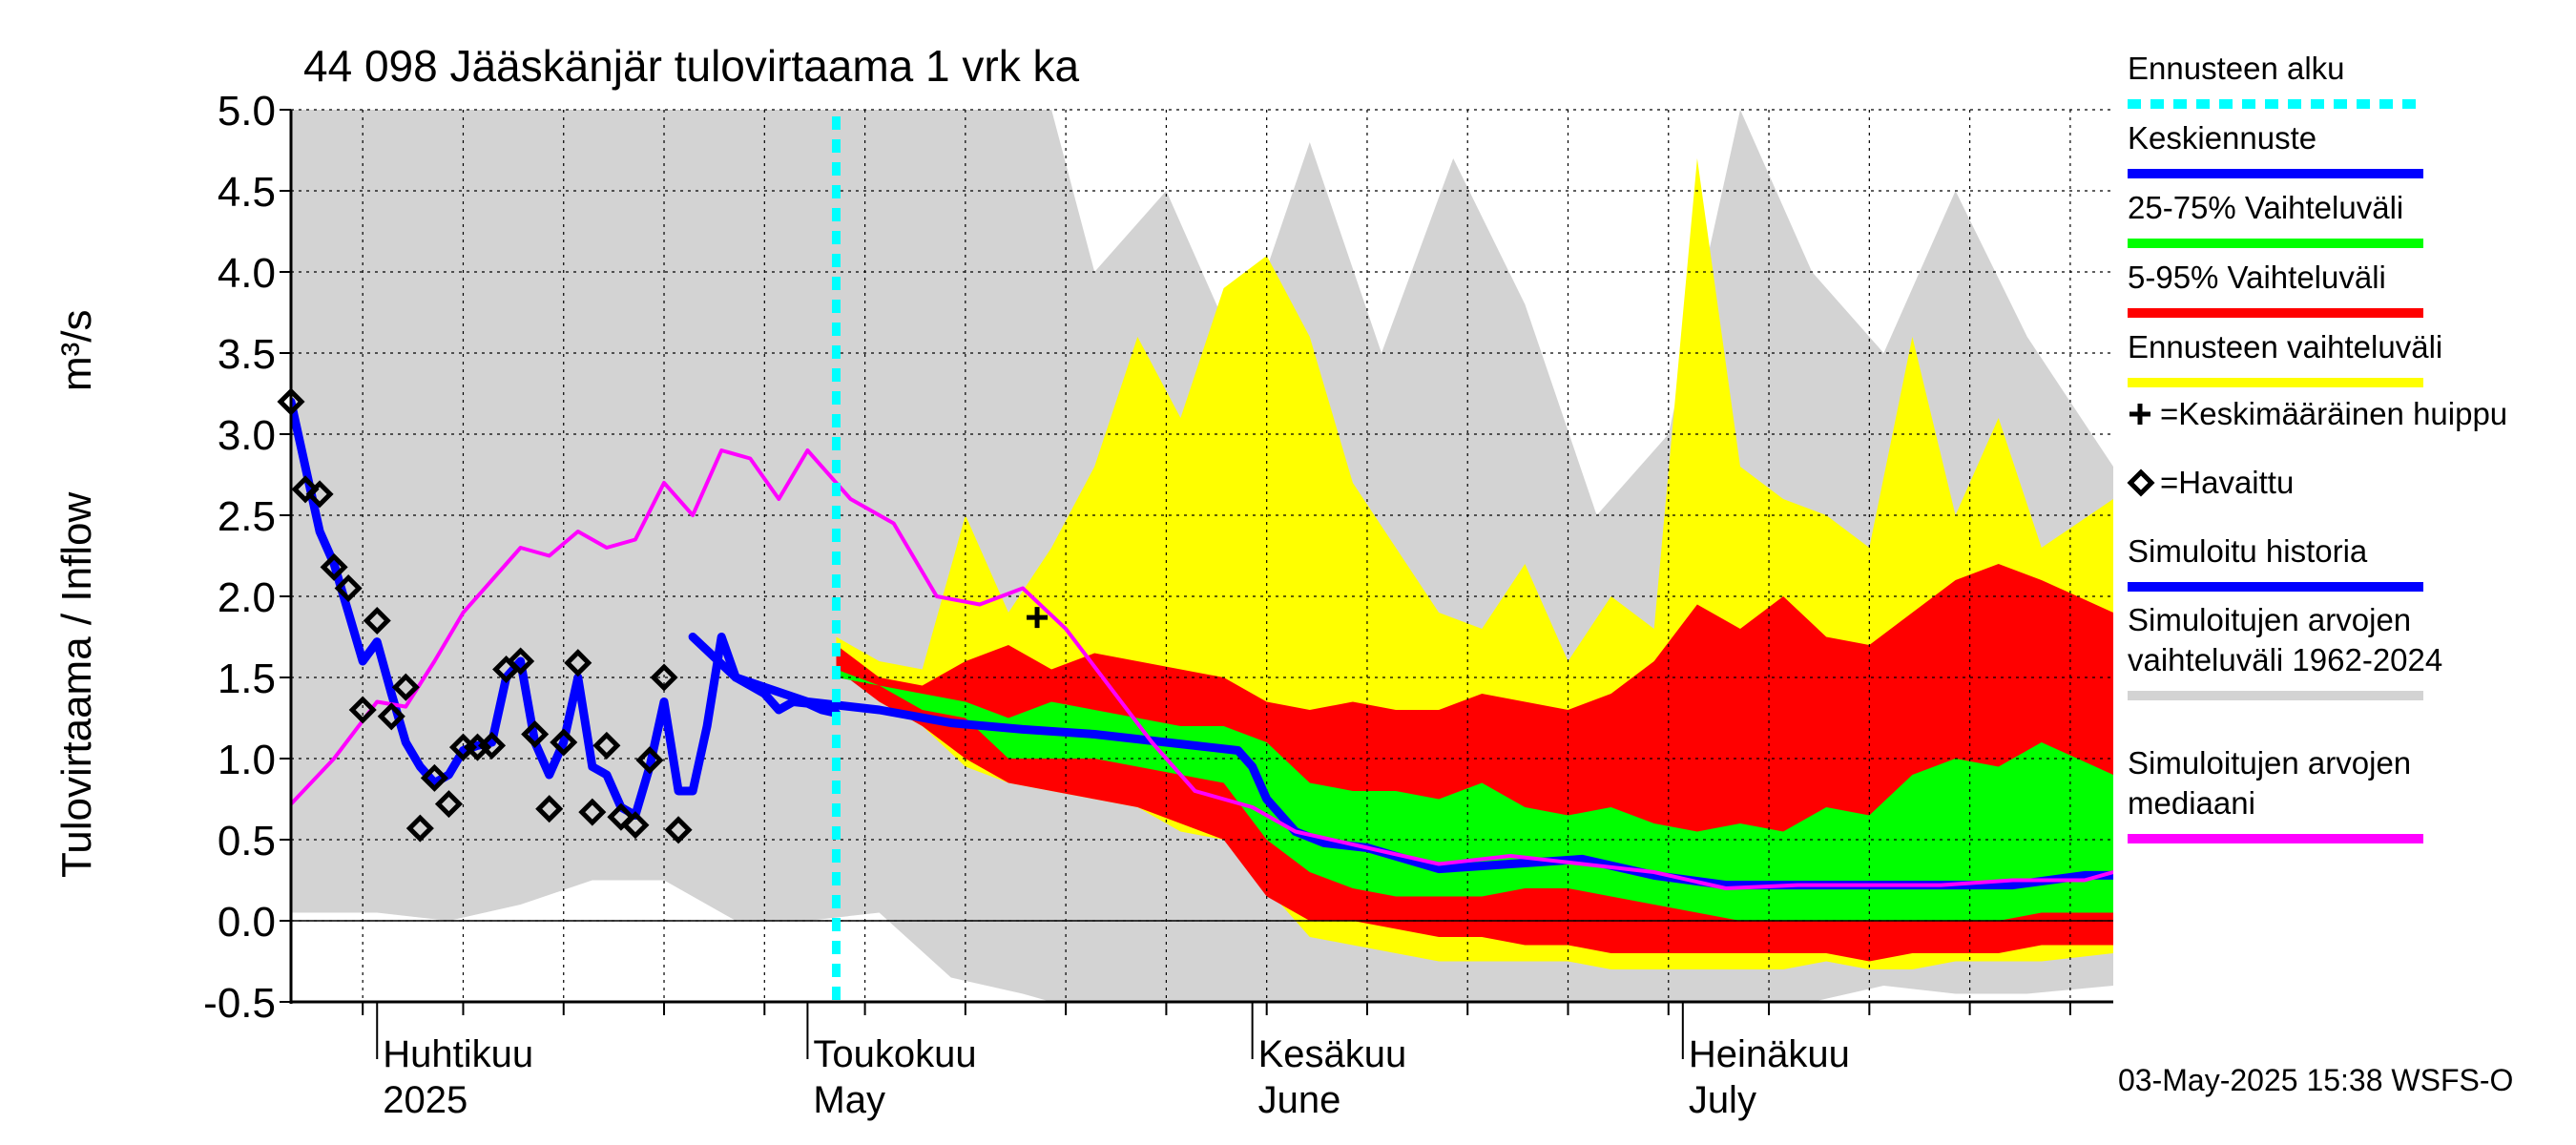 The image size is (2576, 1145). I want to click on legend-label: Simuloitu historia, so click(2248, 551).